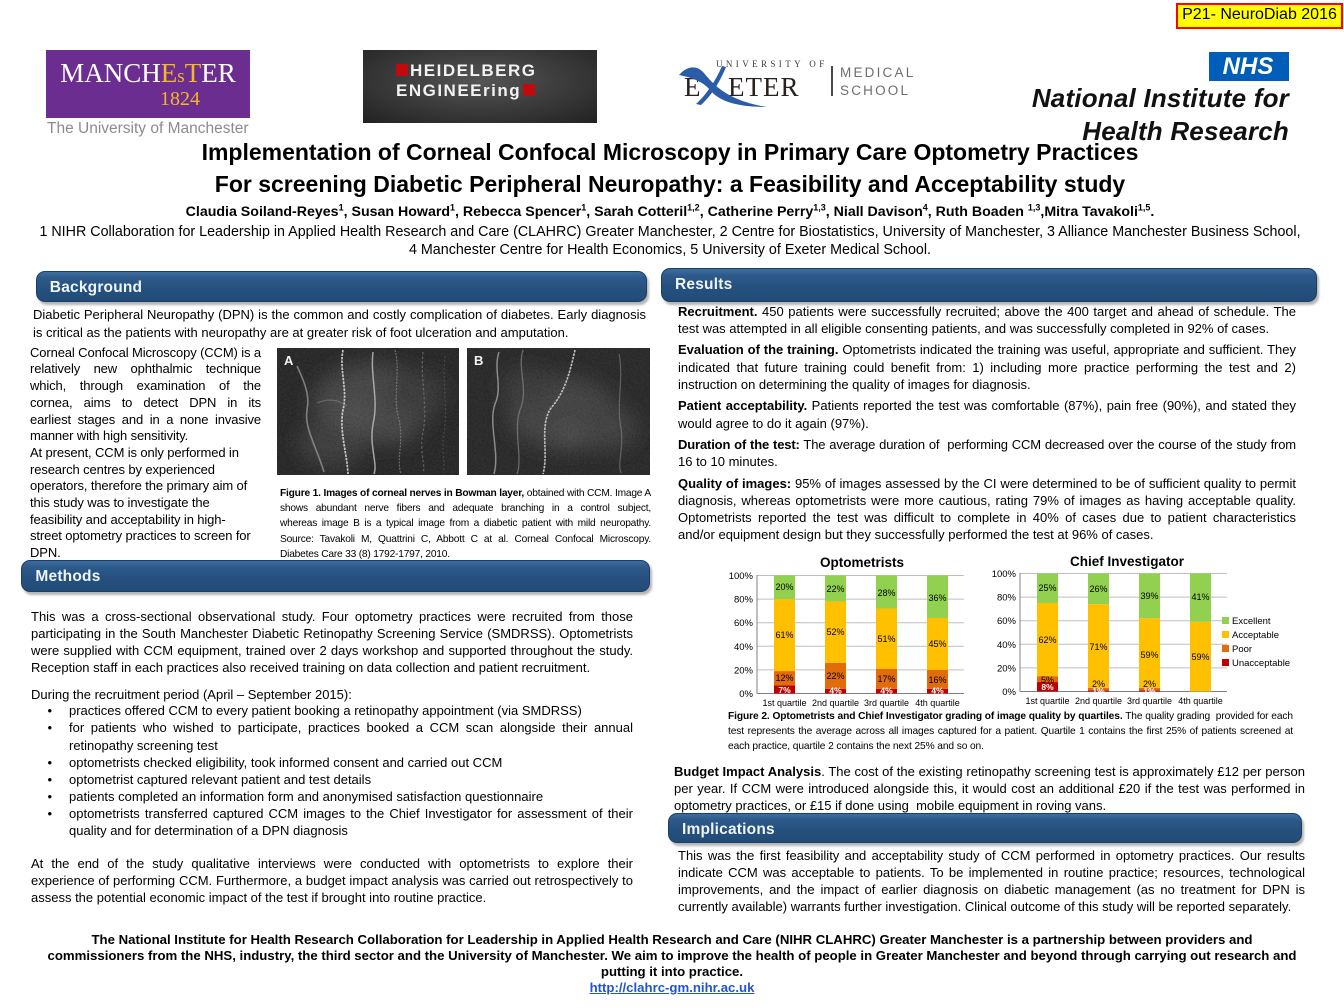 The width and height of the screenshot is (1344, 1008). Describe the element at coordinates (1098, 647) in the screenshot. I see `svg-text: 71%` at that location.